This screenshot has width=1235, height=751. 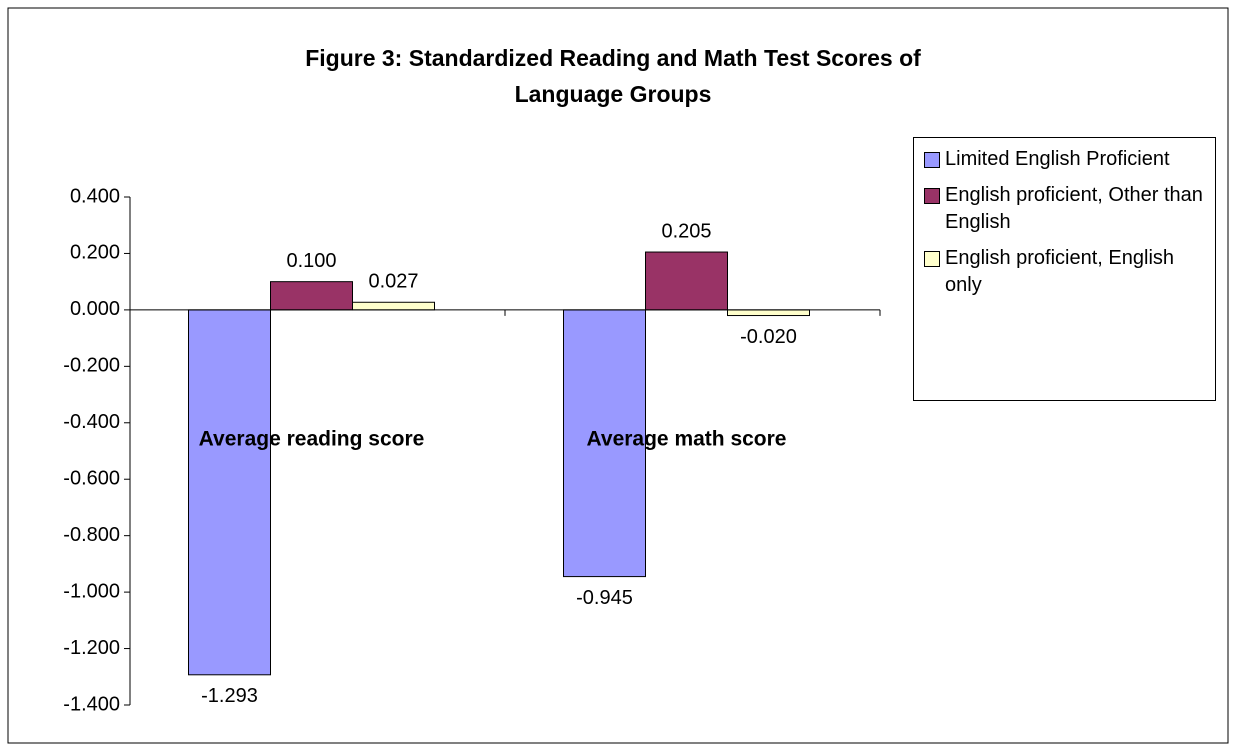 I want to click on y-tick-label: -1.200, so click(x=91, y=648).